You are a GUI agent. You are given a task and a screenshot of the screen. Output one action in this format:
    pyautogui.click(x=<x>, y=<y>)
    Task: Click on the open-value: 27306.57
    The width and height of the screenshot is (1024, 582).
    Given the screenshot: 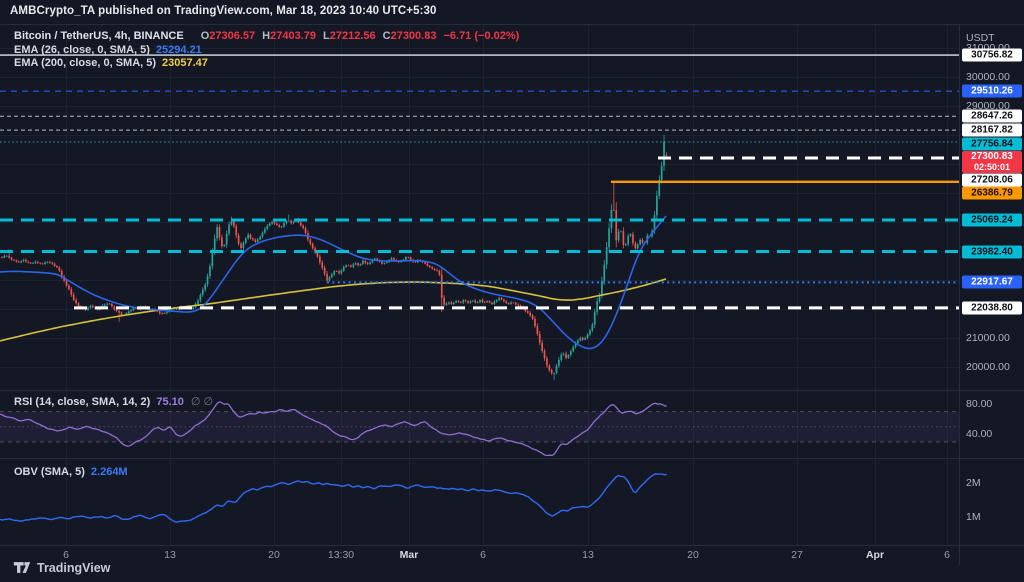 What is the action you would take?
    pyautogui.click(x=232, y=36)
    